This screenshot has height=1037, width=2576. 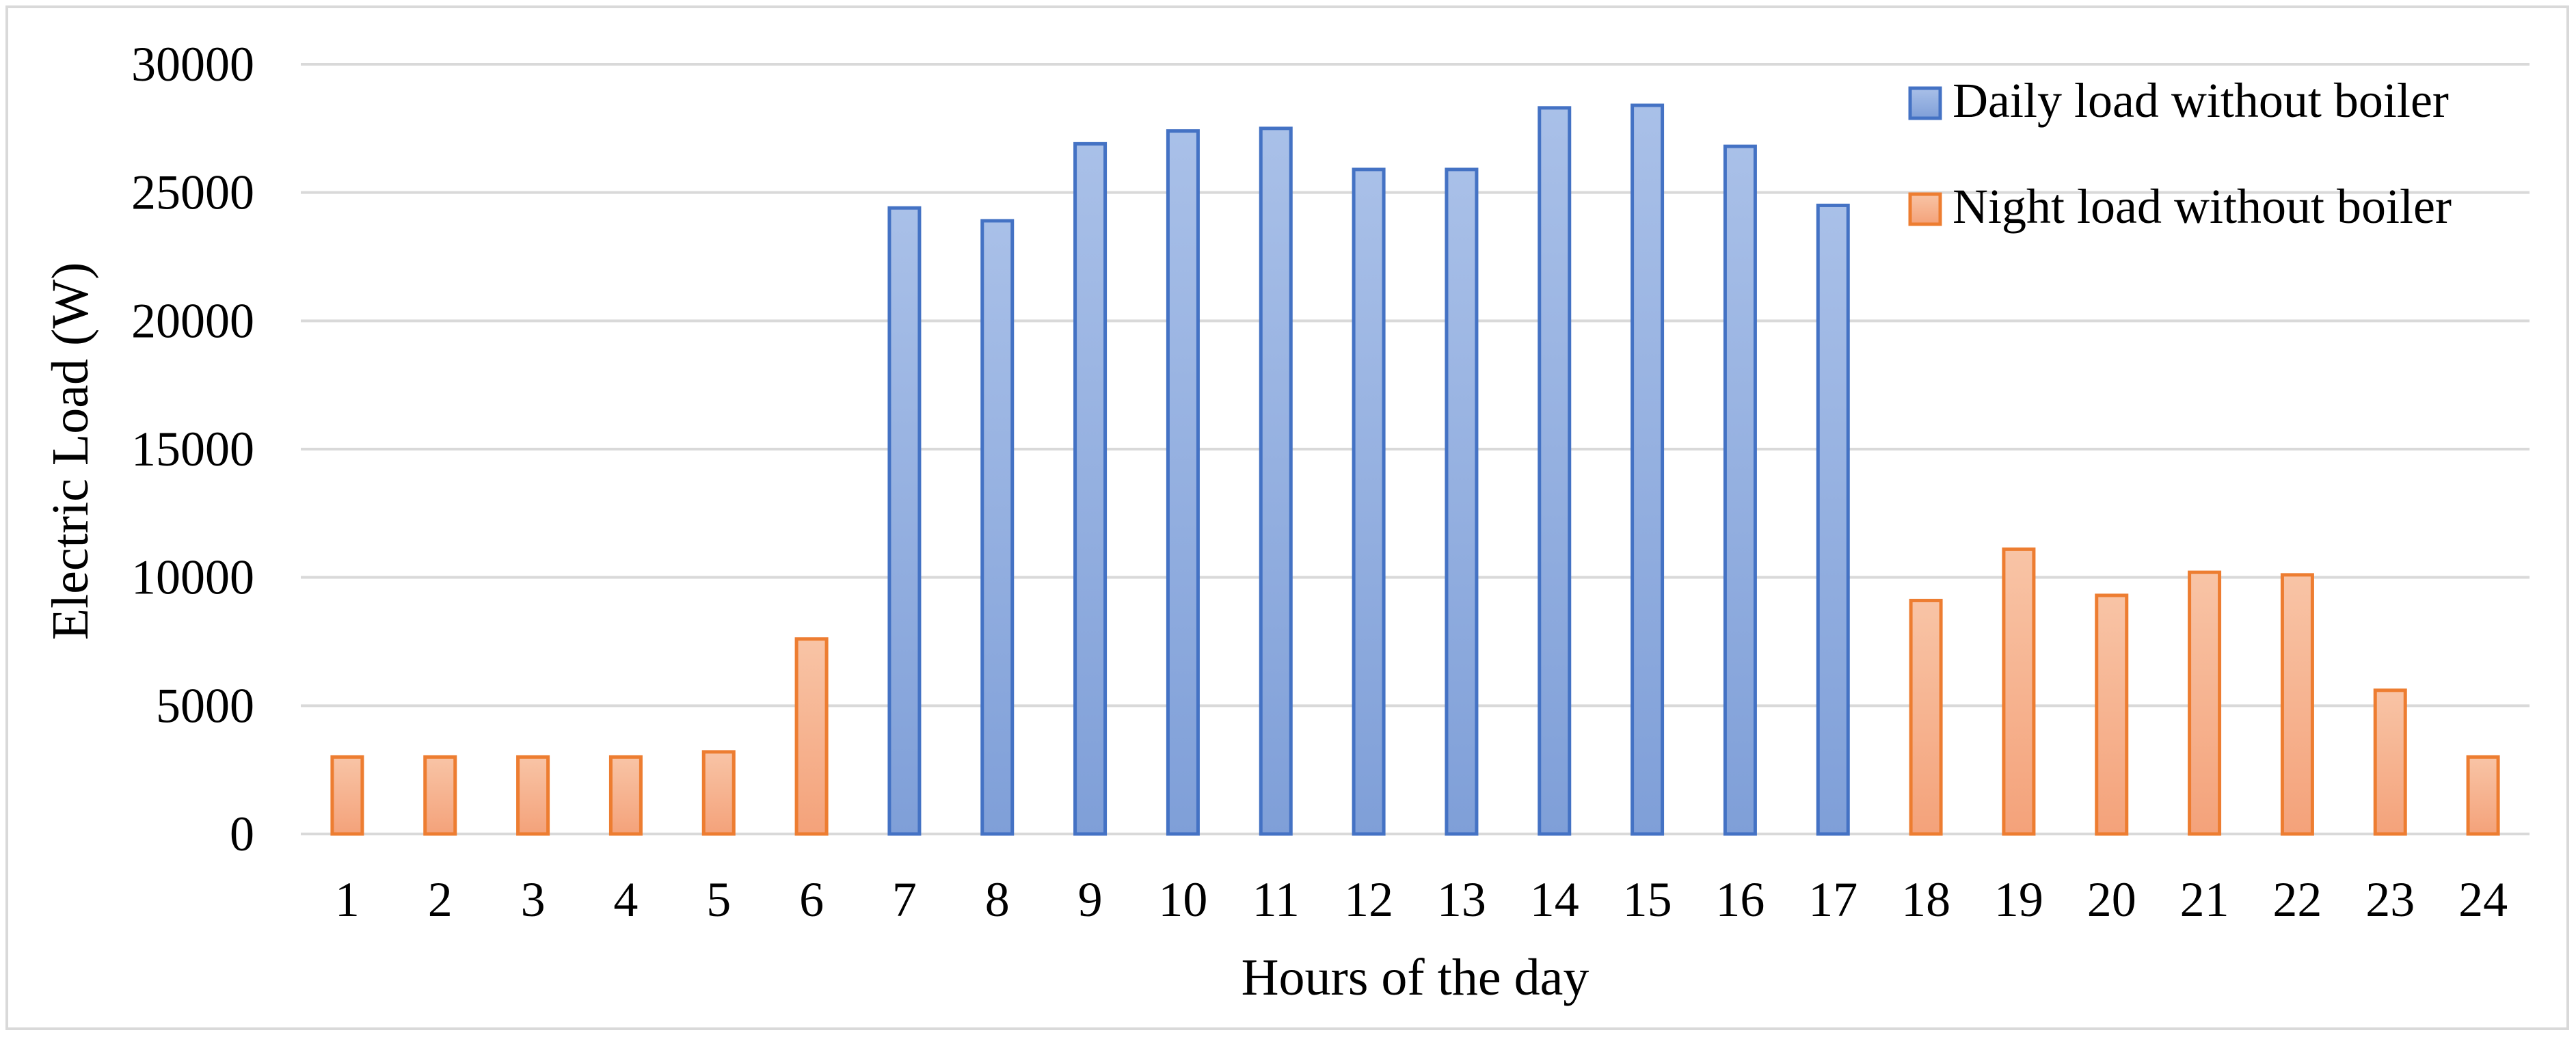 What do you see at coordinates (2202, 206) in the screenshot?
I see `legend-label-night: Night load without boiler` at bounding box center [2202, 206].